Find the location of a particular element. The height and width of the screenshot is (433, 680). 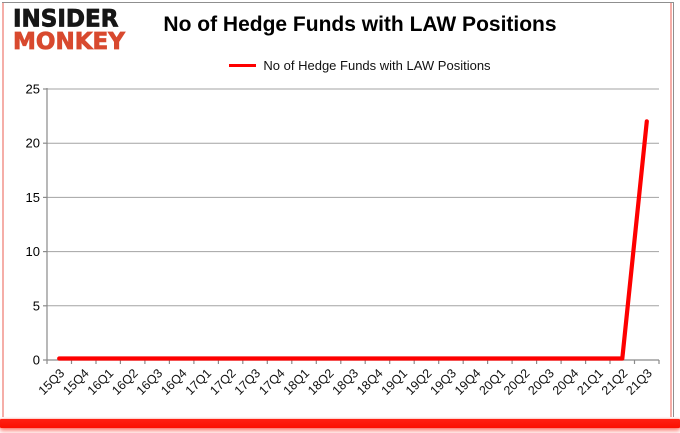

x-axis-label: 17Q1 is located at coordinates (199, 382).